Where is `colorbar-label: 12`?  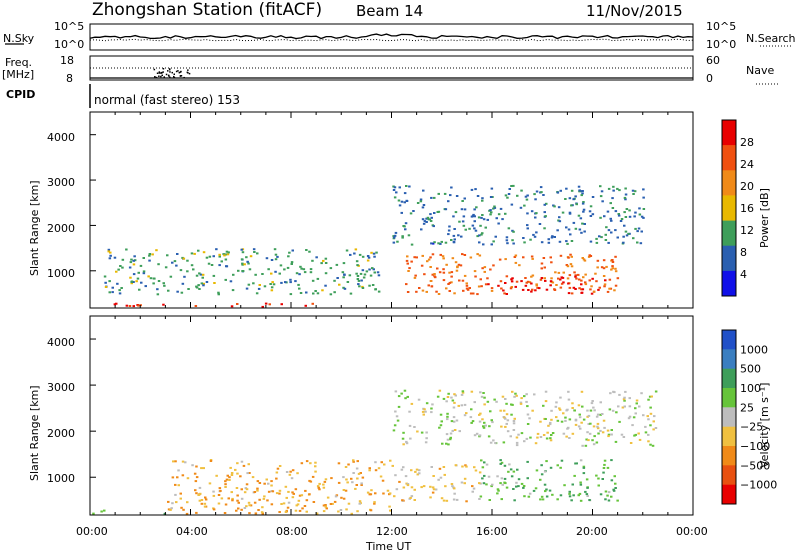
colorbar-label: 12 is located at coordinates (747, 230).